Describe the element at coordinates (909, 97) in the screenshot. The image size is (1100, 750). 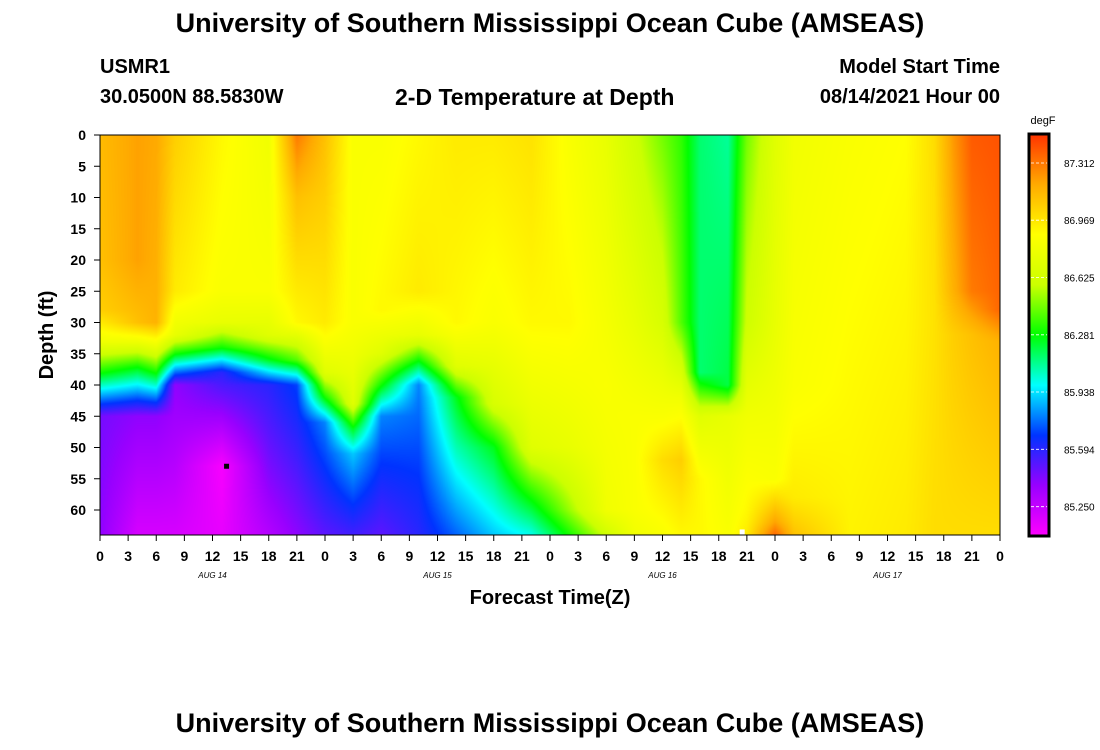
I see `model-start-value: 08/14/2021 Hour 00` at that location.